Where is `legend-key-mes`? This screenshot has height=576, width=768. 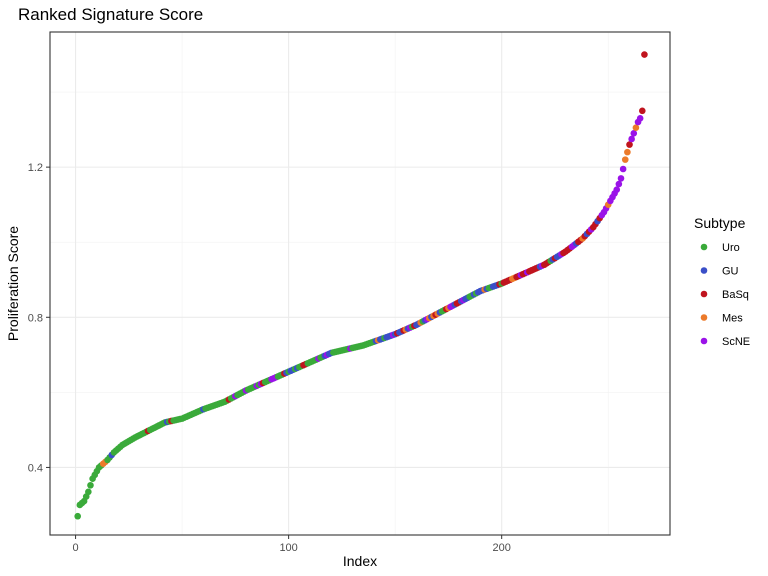 legend-key-mes is located at coordinates (704, 317).